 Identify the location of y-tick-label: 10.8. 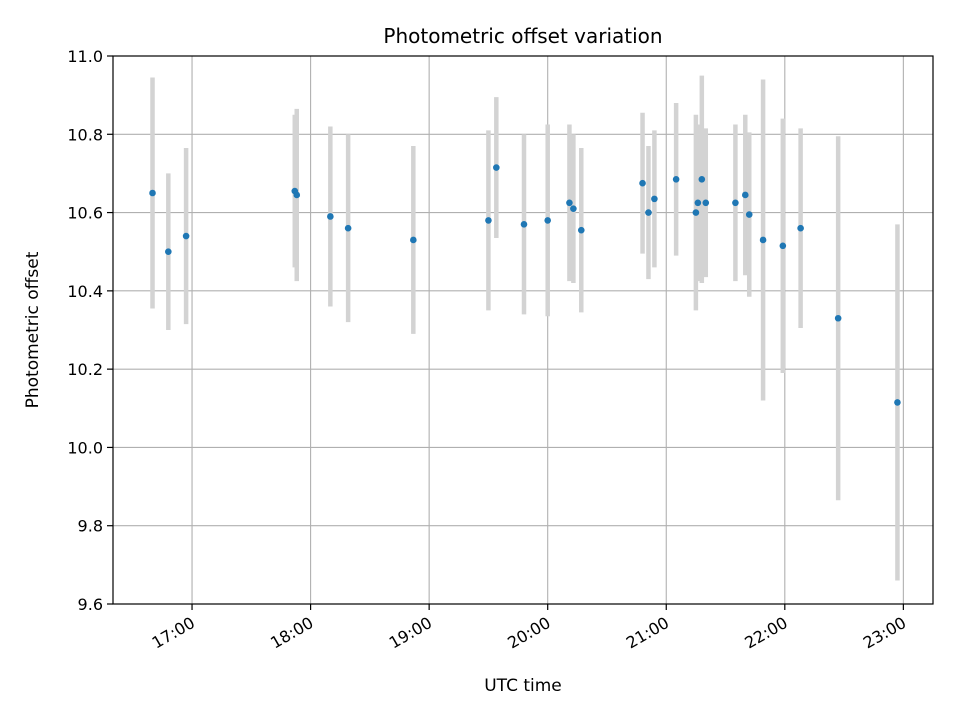
(85, 134).